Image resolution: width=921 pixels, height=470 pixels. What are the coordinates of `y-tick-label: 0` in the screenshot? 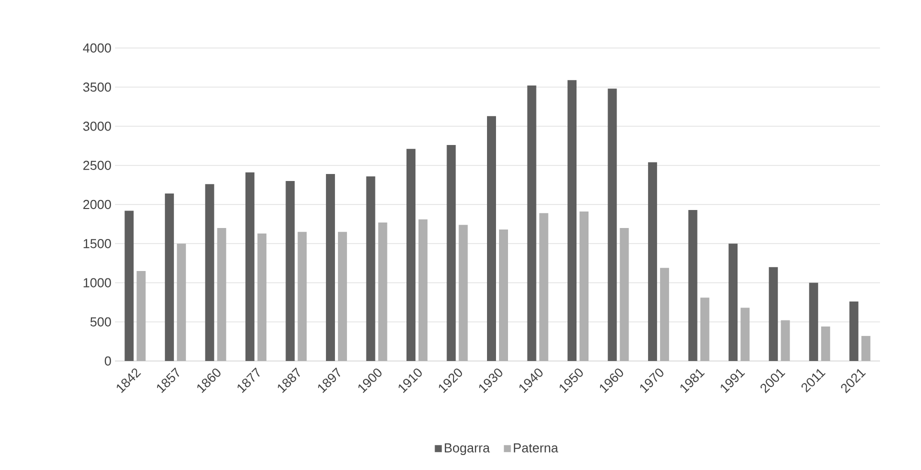 It's located at (107, 361).